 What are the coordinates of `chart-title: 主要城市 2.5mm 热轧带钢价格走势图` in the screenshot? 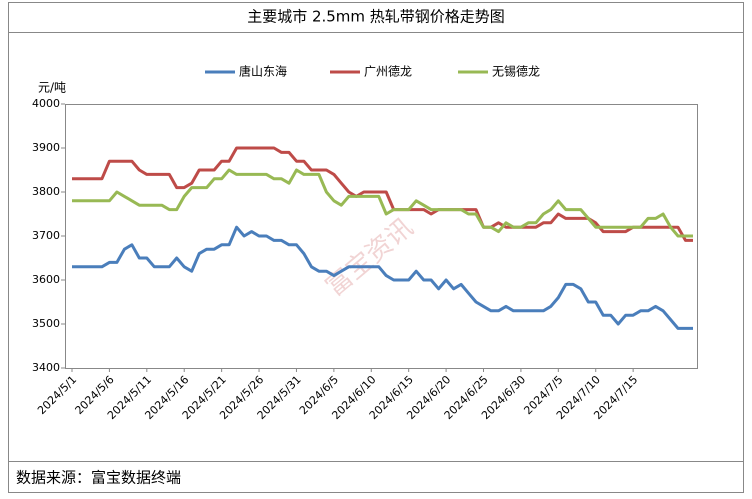 It's located at (376, 17).